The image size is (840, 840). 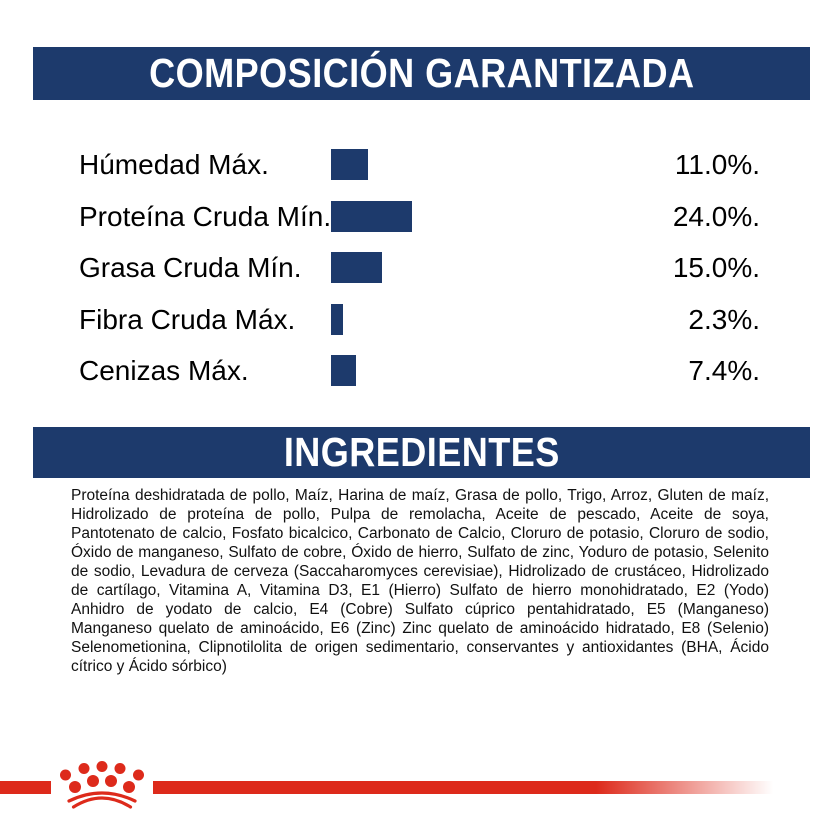 I want to click on nutrient-label: Grasa Cruda Mín., so click(x=190, y=267).